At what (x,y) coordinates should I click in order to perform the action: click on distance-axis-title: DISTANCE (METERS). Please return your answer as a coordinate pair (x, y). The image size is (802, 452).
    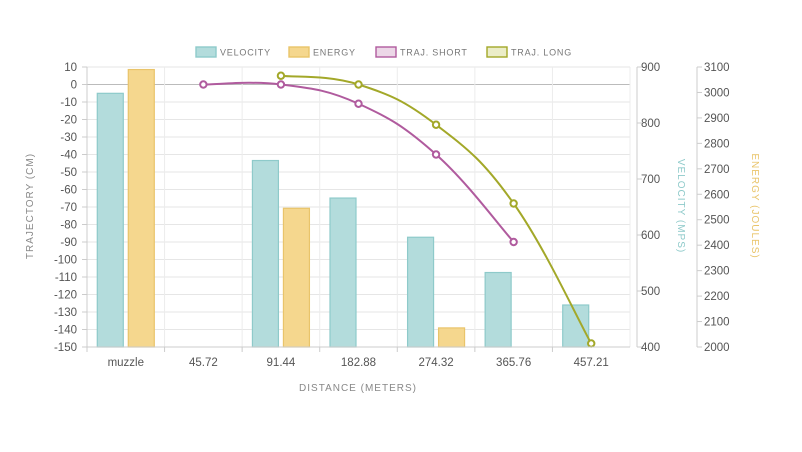
    Looking at the image, I should click on (358, 388).